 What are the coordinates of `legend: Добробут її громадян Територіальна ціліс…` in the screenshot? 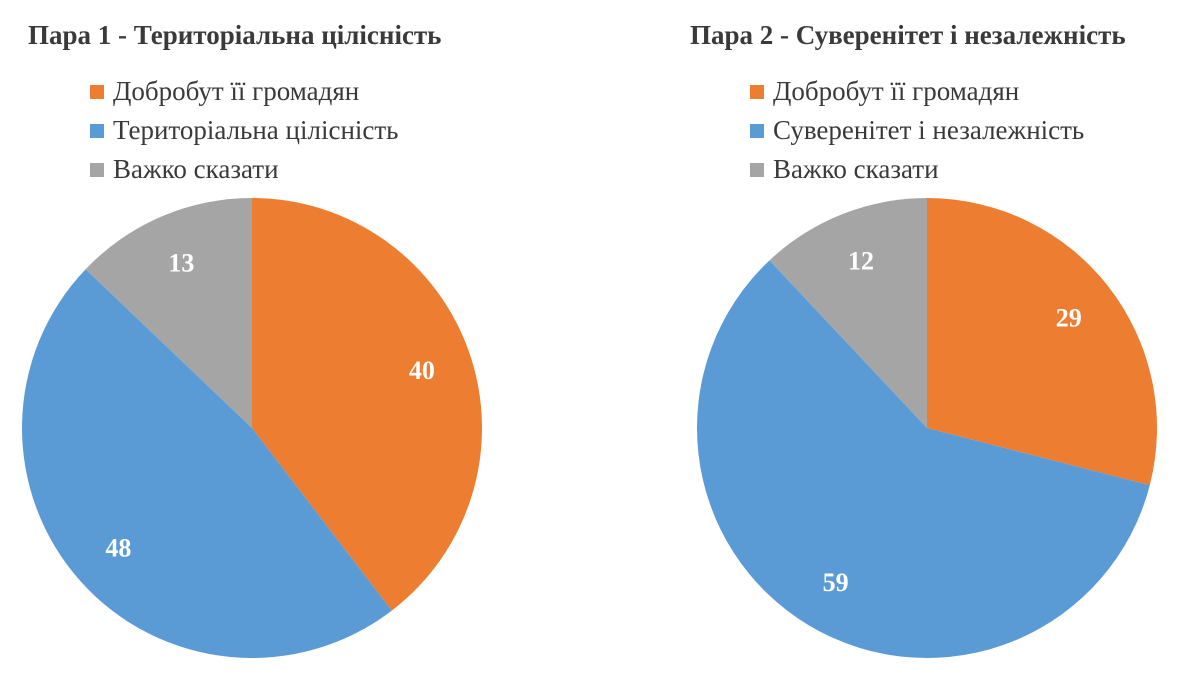 It's located at (244, 130).